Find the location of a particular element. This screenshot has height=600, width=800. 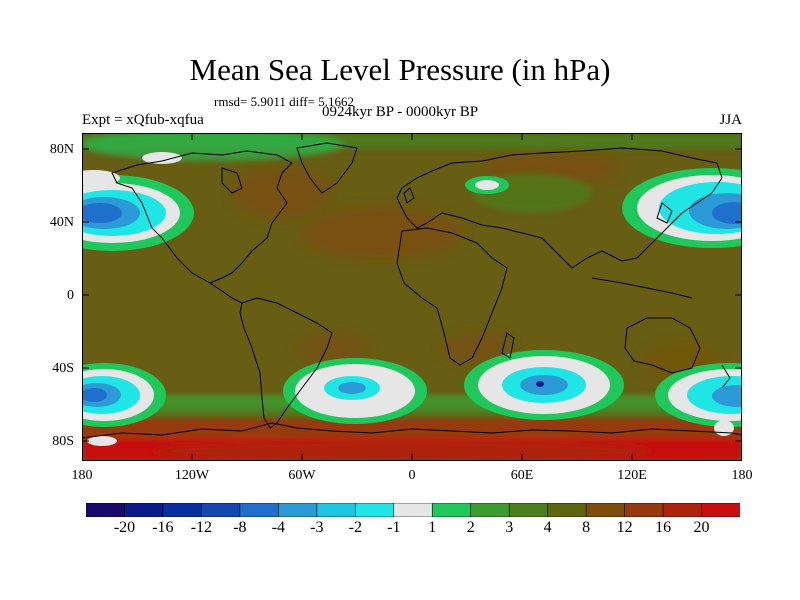

lat-tick-label: 80N is located at coordinates (61, 149).